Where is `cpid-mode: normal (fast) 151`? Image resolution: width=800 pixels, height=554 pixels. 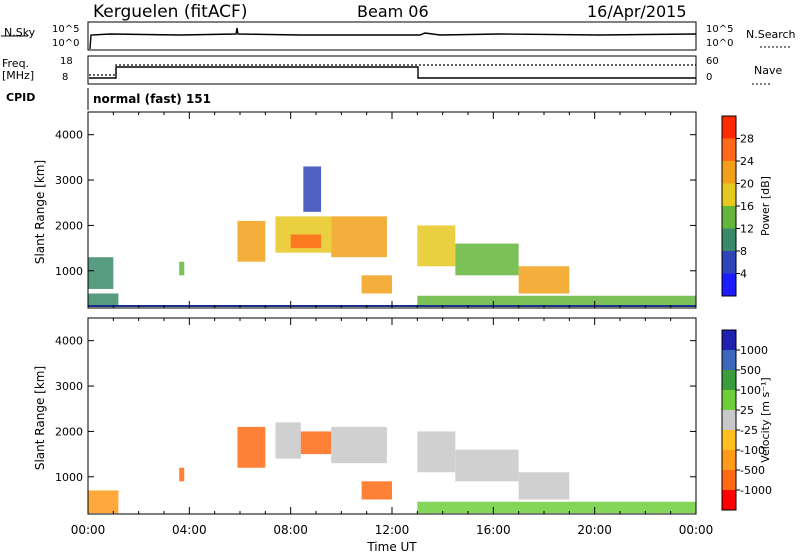 cpid-mode: normal (fast) 151 is located at coordinates (152, 99).